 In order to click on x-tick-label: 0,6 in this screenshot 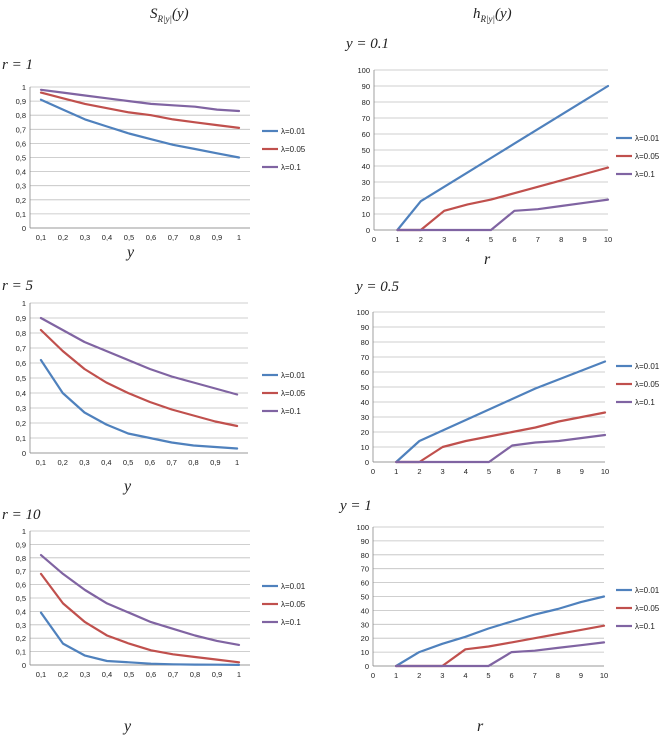, I will do `click(150, 462)`.